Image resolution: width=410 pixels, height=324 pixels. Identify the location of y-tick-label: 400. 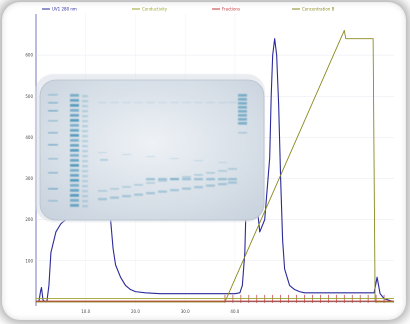
(29, 137).